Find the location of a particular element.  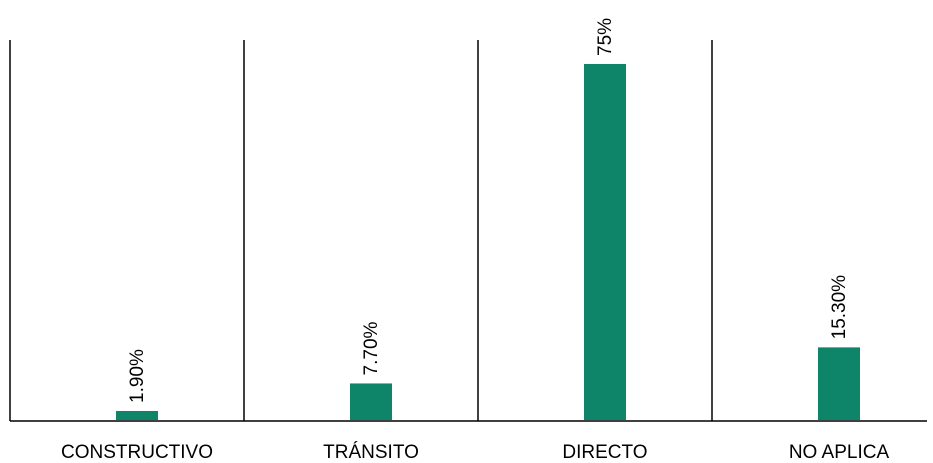

category-label-2: DIRECTO is located at coordinates (604, 452).